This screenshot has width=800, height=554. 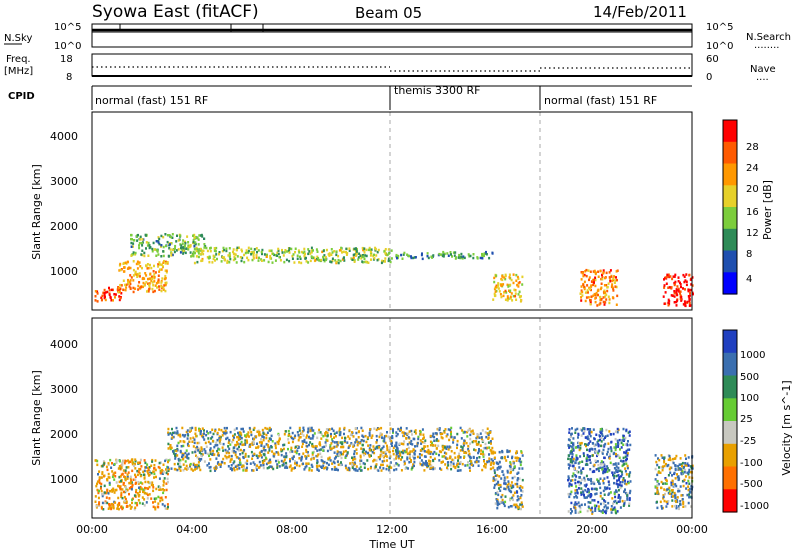 I want to click on vel-cbar-tick-500: 500, so click(x=749, y=377).